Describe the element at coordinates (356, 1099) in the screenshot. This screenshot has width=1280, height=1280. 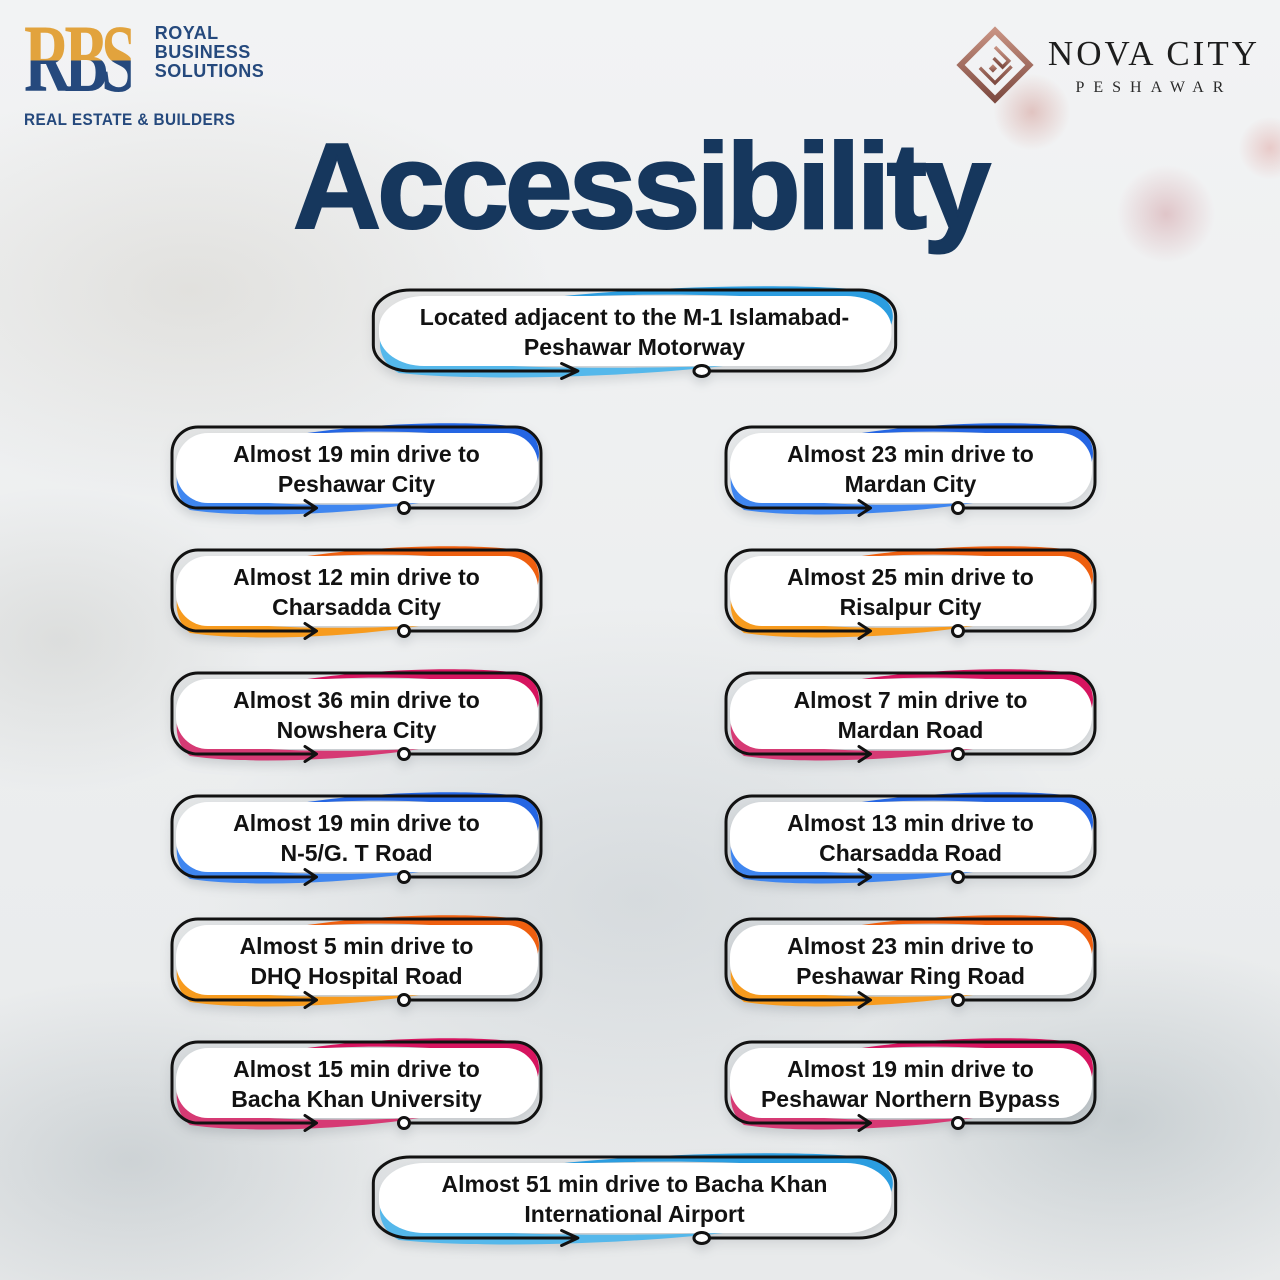
I see `card-line2: Bacha Khan University` at that location.